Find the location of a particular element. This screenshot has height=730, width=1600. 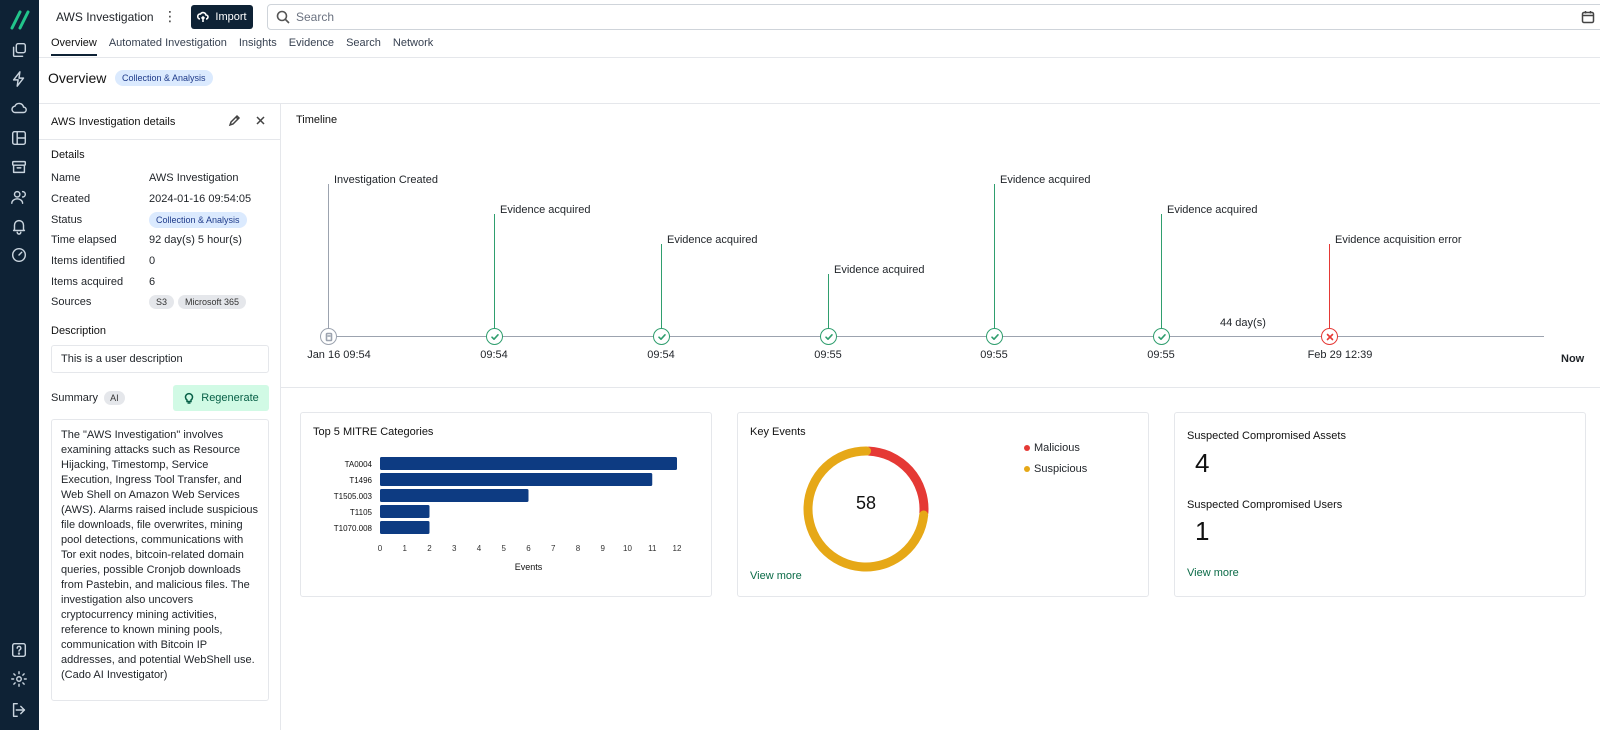

mitre-category-label: T1105 is located at coordinates (361, 512).